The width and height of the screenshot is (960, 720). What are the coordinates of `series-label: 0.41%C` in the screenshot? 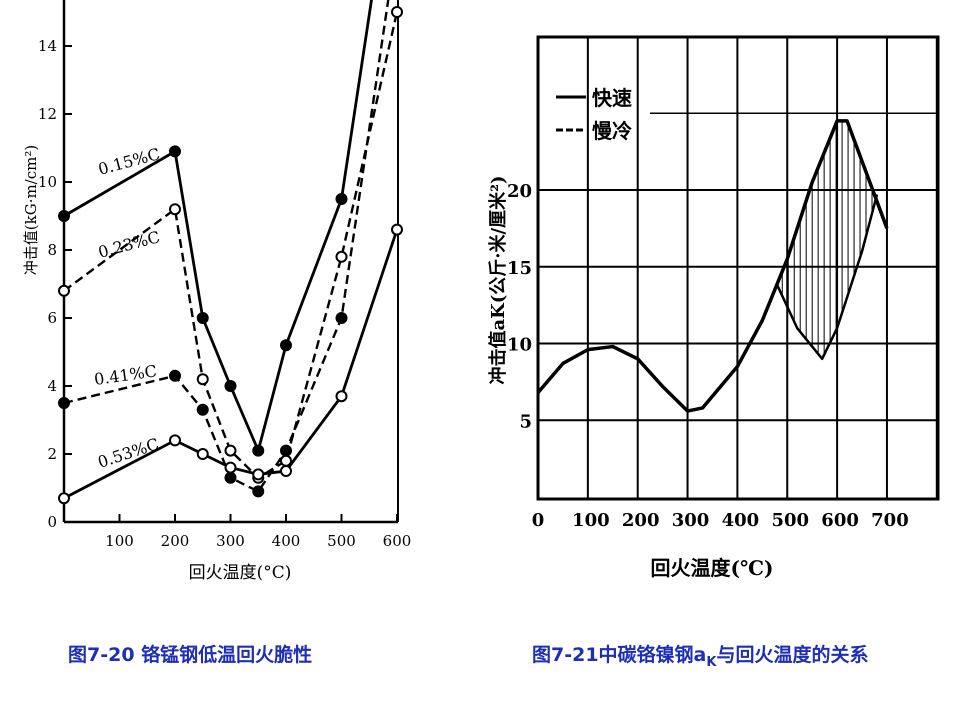 It's located at (125, 375).